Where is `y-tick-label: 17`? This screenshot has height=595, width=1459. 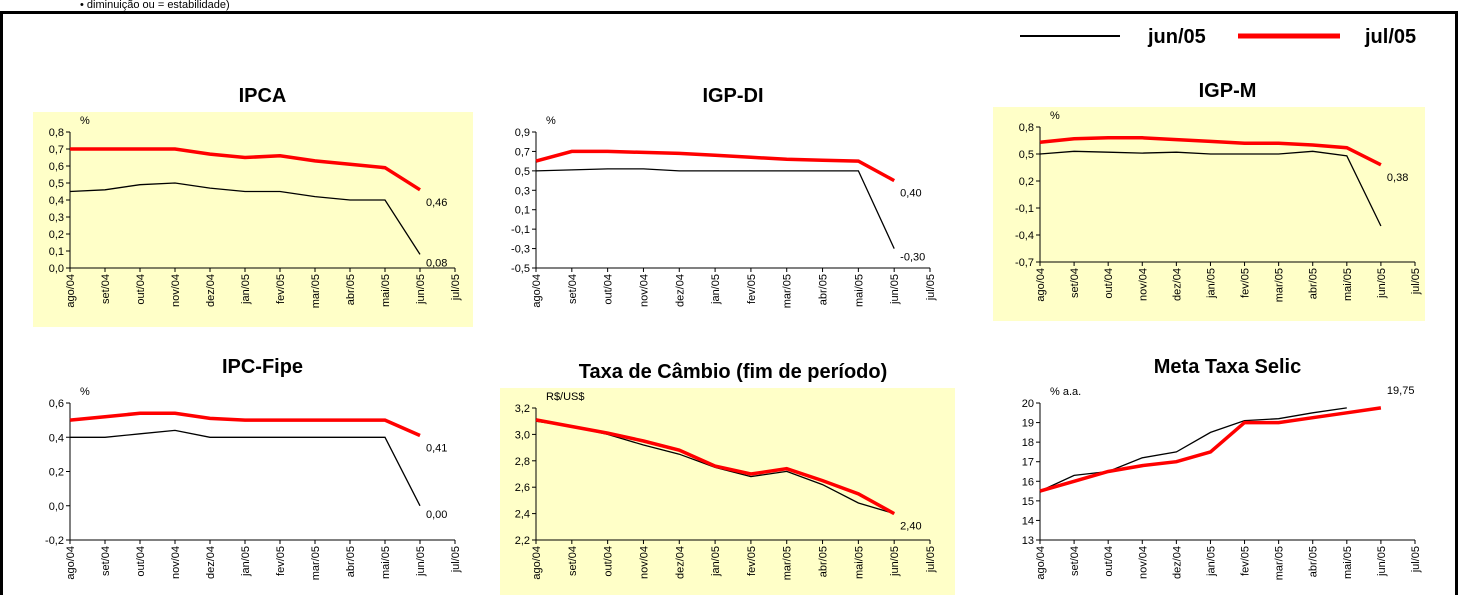
y-tick-label: 17 is located at coordinates (1028, 463).